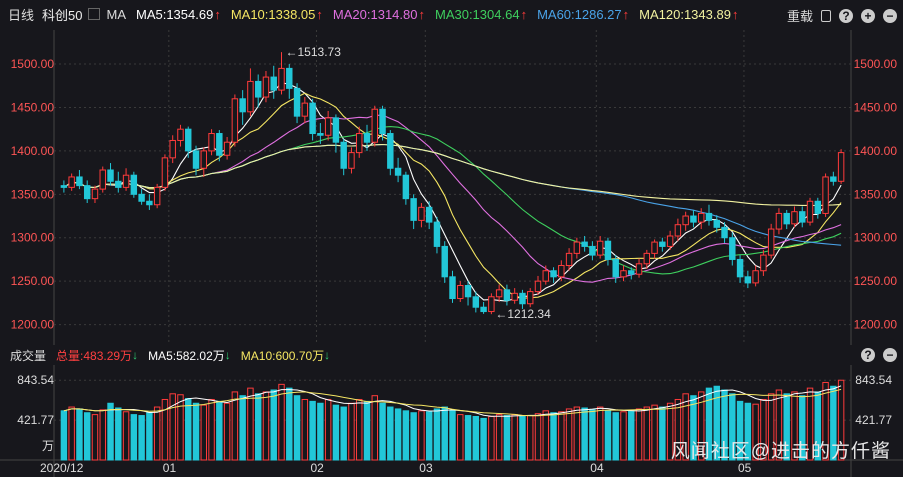 This screenshot has width=903, height=477. Describe the element at coordinates (21, 15) in the screenshot. I see `period-label: 日线` at that location.